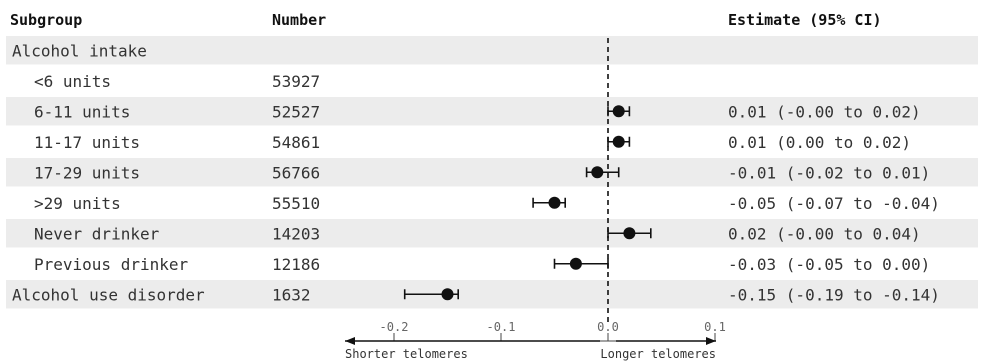 This screenshot has height=364, width=984. Describe the element at coordinates (715, 327) in the screenshot. I see `tick-label: 0.1` at that location.